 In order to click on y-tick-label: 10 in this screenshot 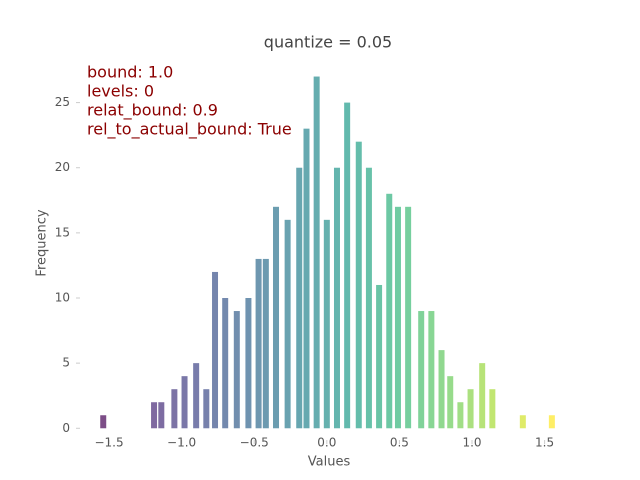, I will do `click(62, 298)`.